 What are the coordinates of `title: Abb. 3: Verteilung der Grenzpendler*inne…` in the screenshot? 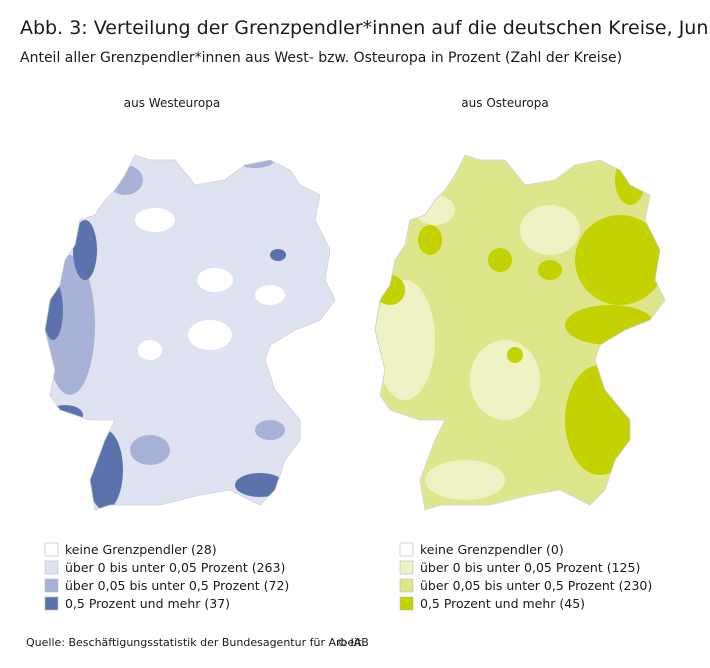 It's located at (365, 28).